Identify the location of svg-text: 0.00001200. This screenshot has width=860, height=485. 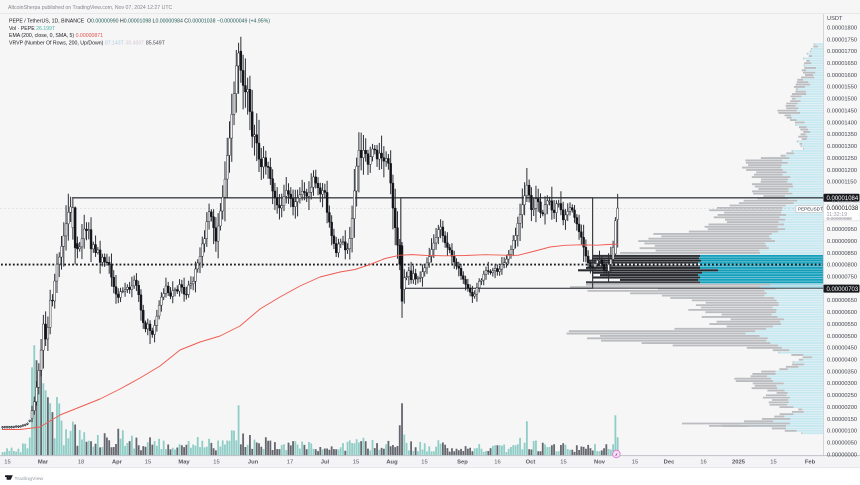
(842, 171).